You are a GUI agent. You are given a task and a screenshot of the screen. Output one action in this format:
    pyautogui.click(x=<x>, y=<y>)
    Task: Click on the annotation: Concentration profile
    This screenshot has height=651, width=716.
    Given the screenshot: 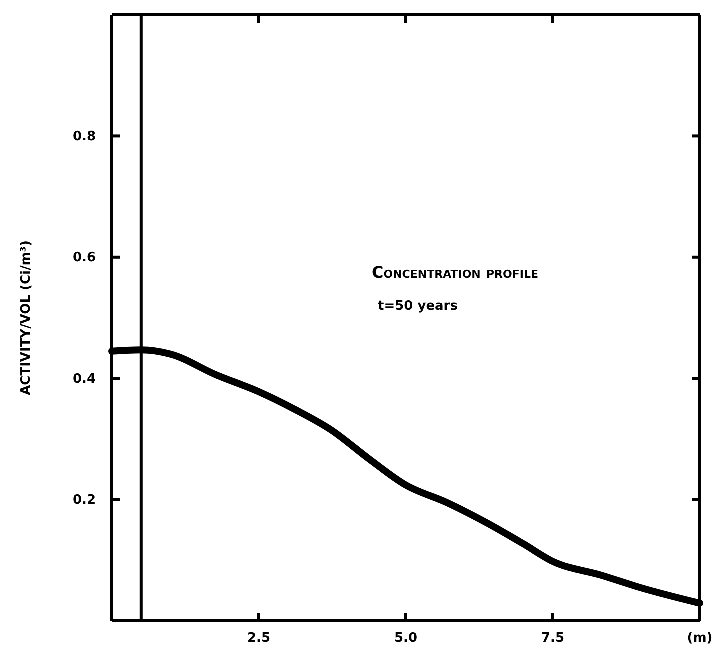 What is the action you would take?
    pyautogui.click(x=455, y=272)
    